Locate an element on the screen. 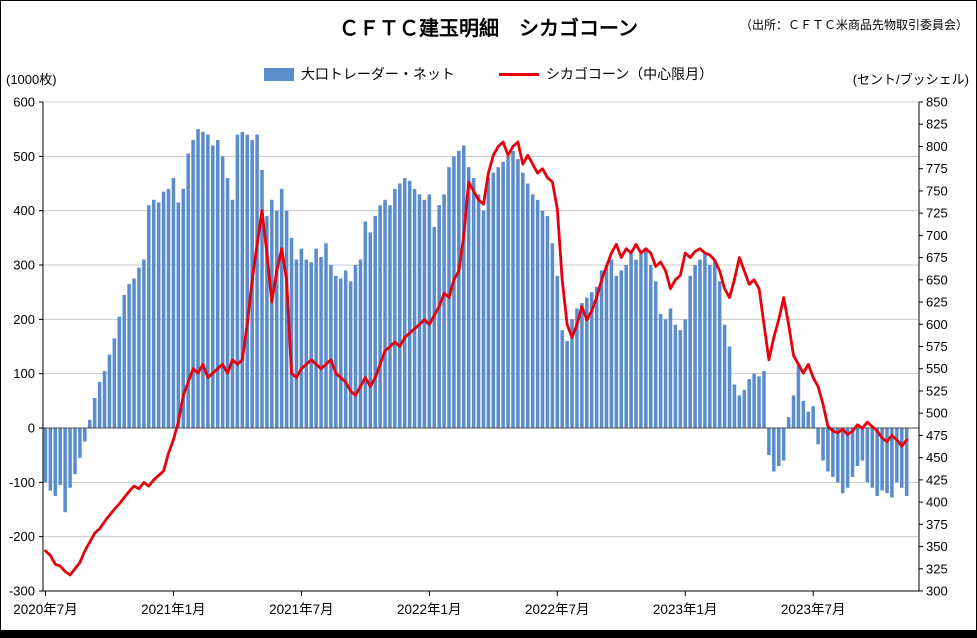 The image size is (977, 638). left-axis-tick-label: 200 is located at coordinates (24, 319).